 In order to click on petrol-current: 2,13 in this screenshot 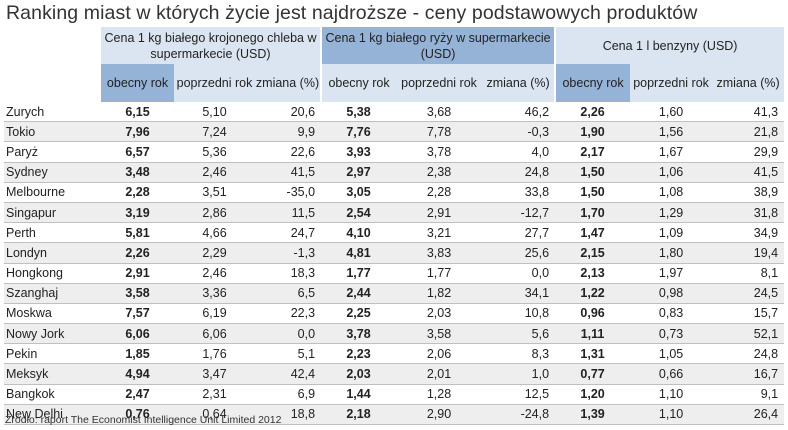, I will do `click(593, 273)`.